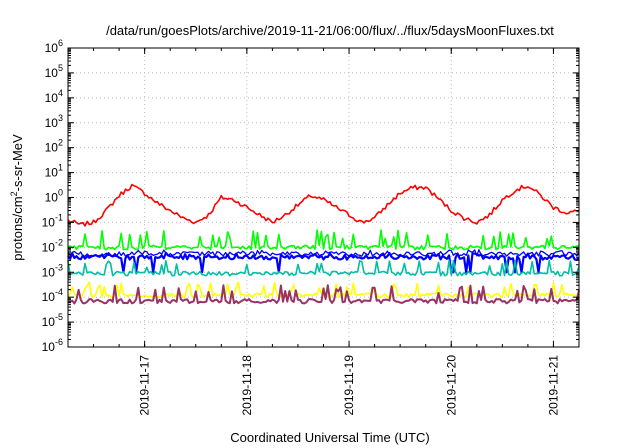 This screenshot has width=640, height=448. I want to click on y-tick-label: 10², so click(54, 146).